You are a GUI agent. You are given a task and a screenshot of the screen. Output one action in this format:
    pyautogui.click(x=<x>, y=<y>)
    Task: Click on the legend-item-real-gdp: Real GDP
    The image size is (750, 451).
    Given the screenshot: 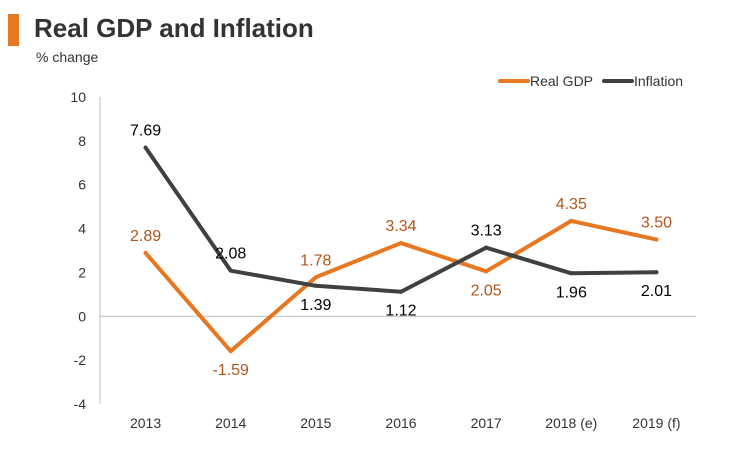 What is the action you would take?
    pyautogui.click(x=545, y=81)
    